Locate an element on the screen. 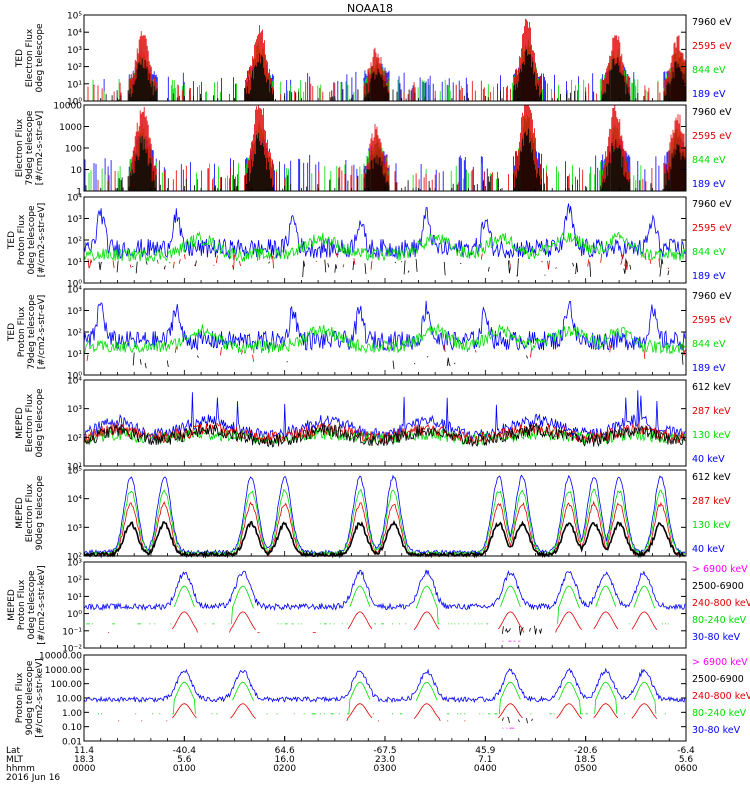  x-row-label: MLT is located at coordinates (15, 760).